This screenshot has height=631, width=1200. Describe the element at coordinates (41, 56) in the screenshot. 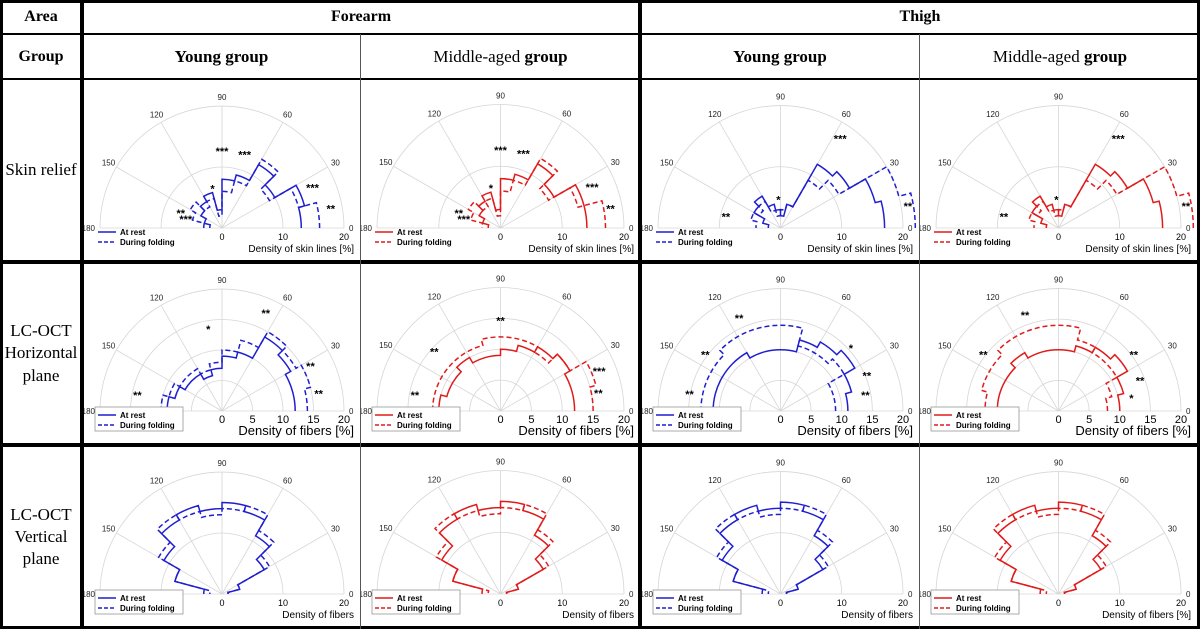

I see `group-header: Group` at that location.